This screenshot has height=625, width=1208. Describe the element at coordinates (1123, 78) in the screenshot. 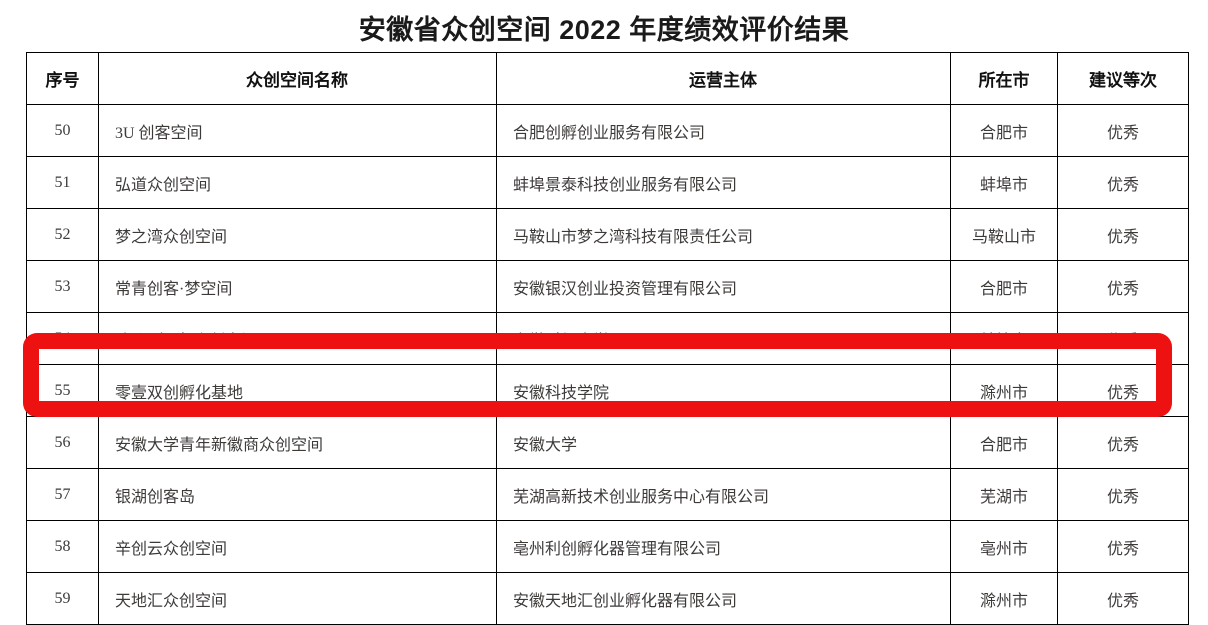

I see `column-header-grade: 建议等次` at that location.